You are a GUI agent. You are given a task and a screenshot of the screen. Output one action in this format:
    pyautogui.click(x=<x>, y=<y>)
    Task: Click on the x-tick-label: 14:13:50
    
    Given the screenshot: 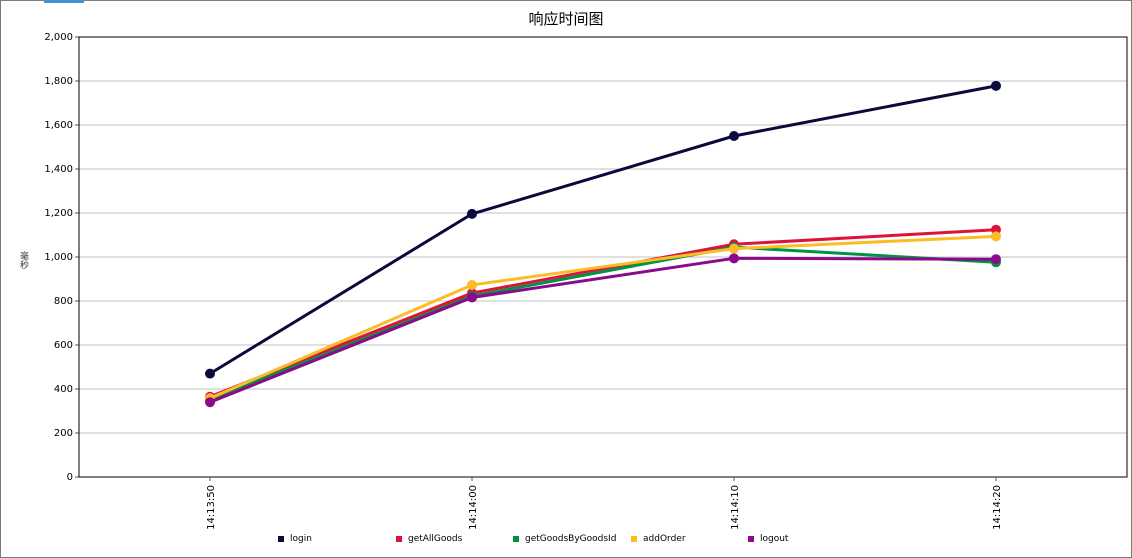 What is the action you would take?
    pyautogui.click(x=211, y=507)
    